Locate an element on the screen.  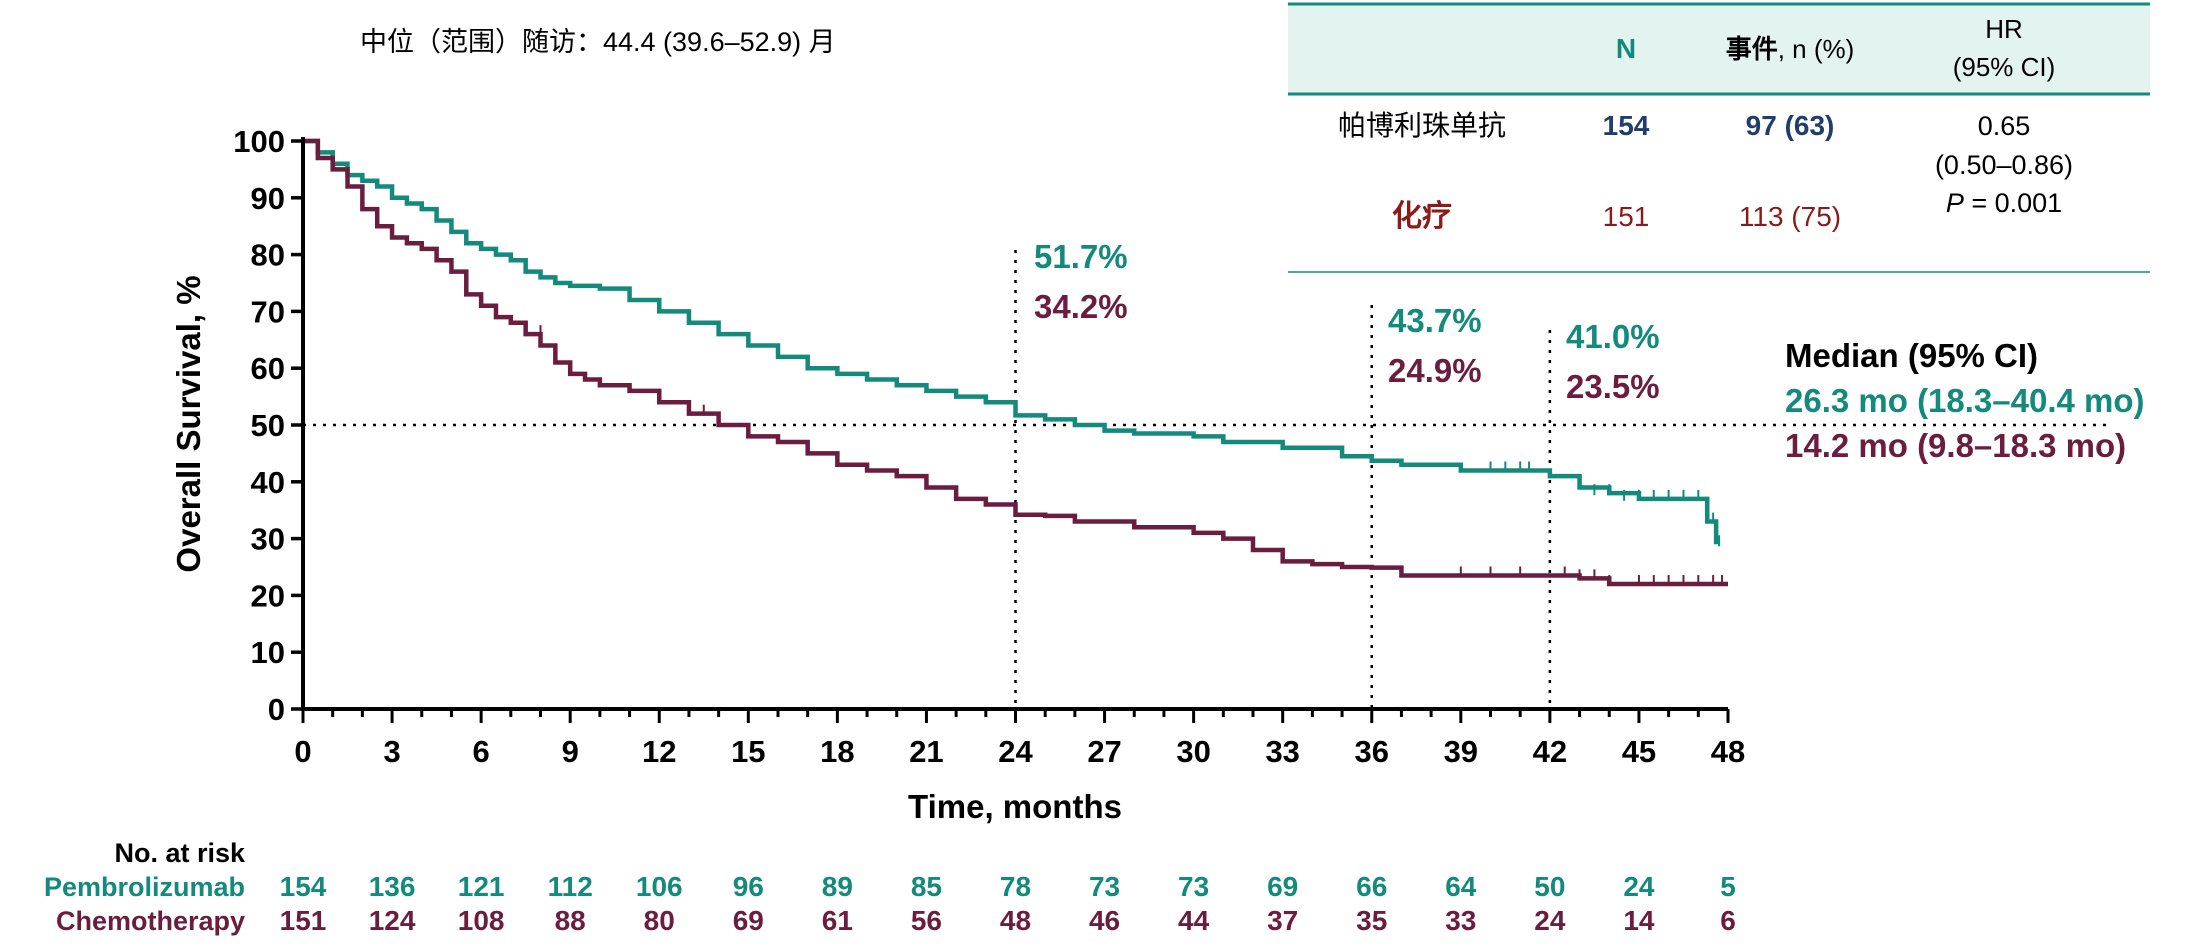
y-tick-label: 100 is located at coordinates (259, 141).